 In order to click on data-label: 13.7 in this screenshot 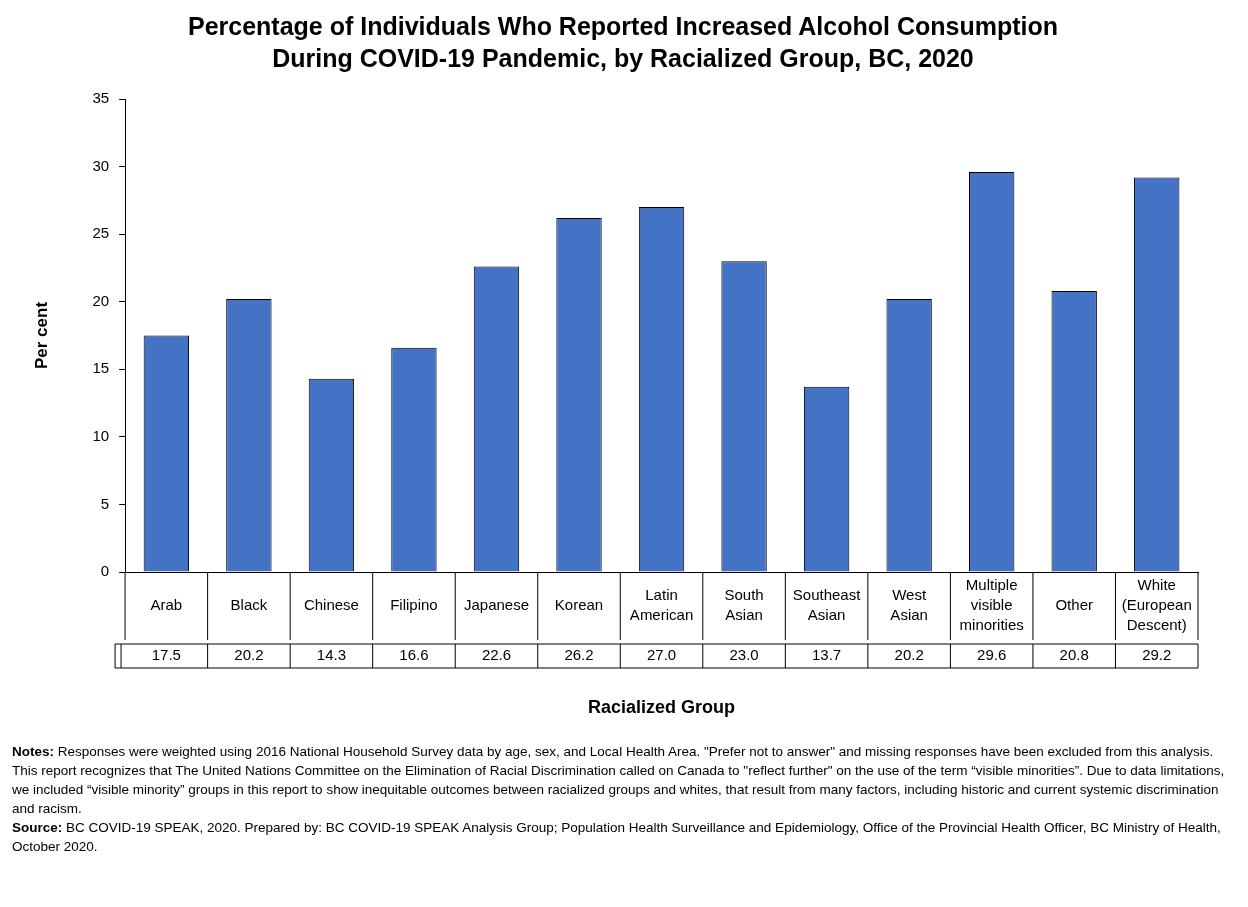, I will do `click(827, 655)`.